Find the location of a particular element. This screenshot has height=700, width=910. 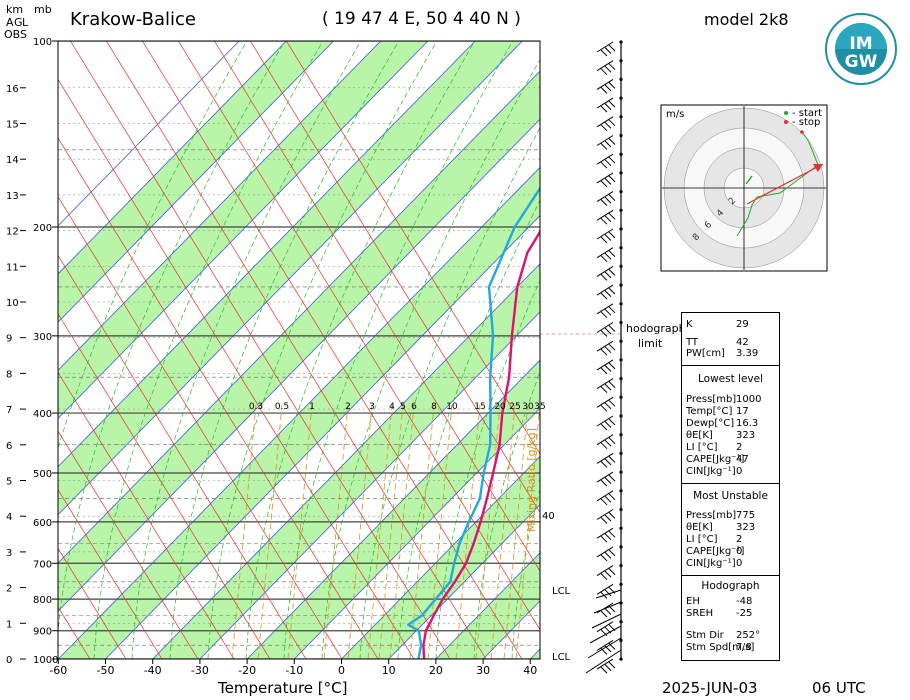

isotherm-line is located at coordinates (393, 509).